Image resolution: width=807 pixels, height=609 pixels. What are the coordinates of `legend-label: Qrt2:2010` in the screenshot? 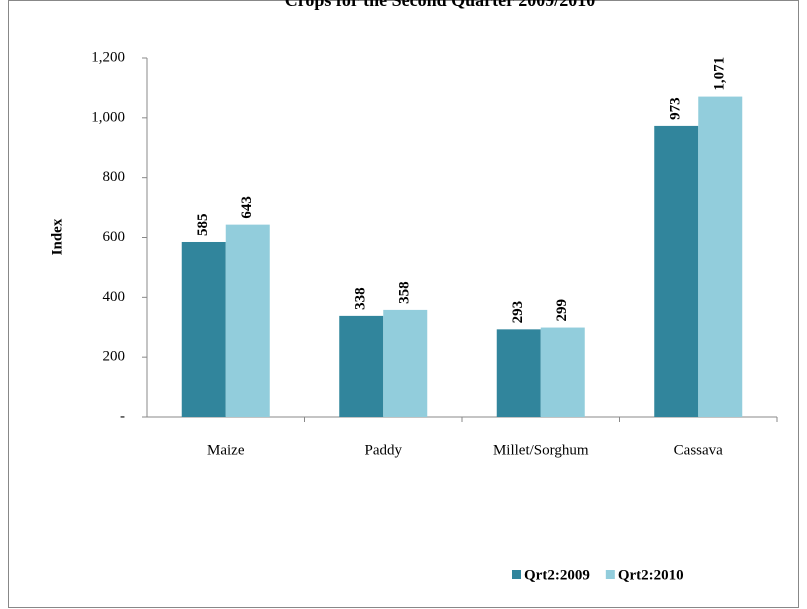 It's located at (651, 575).